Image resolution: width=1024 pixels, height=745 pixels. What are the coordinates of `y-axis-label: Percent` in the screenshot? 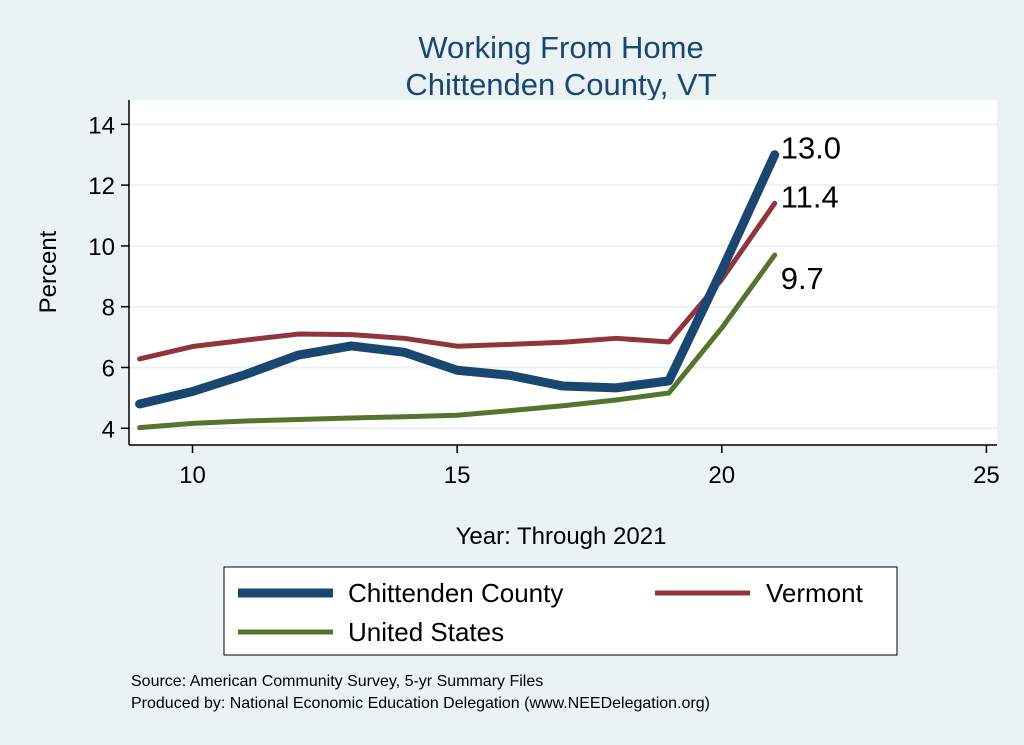 It's located at (48, 271).